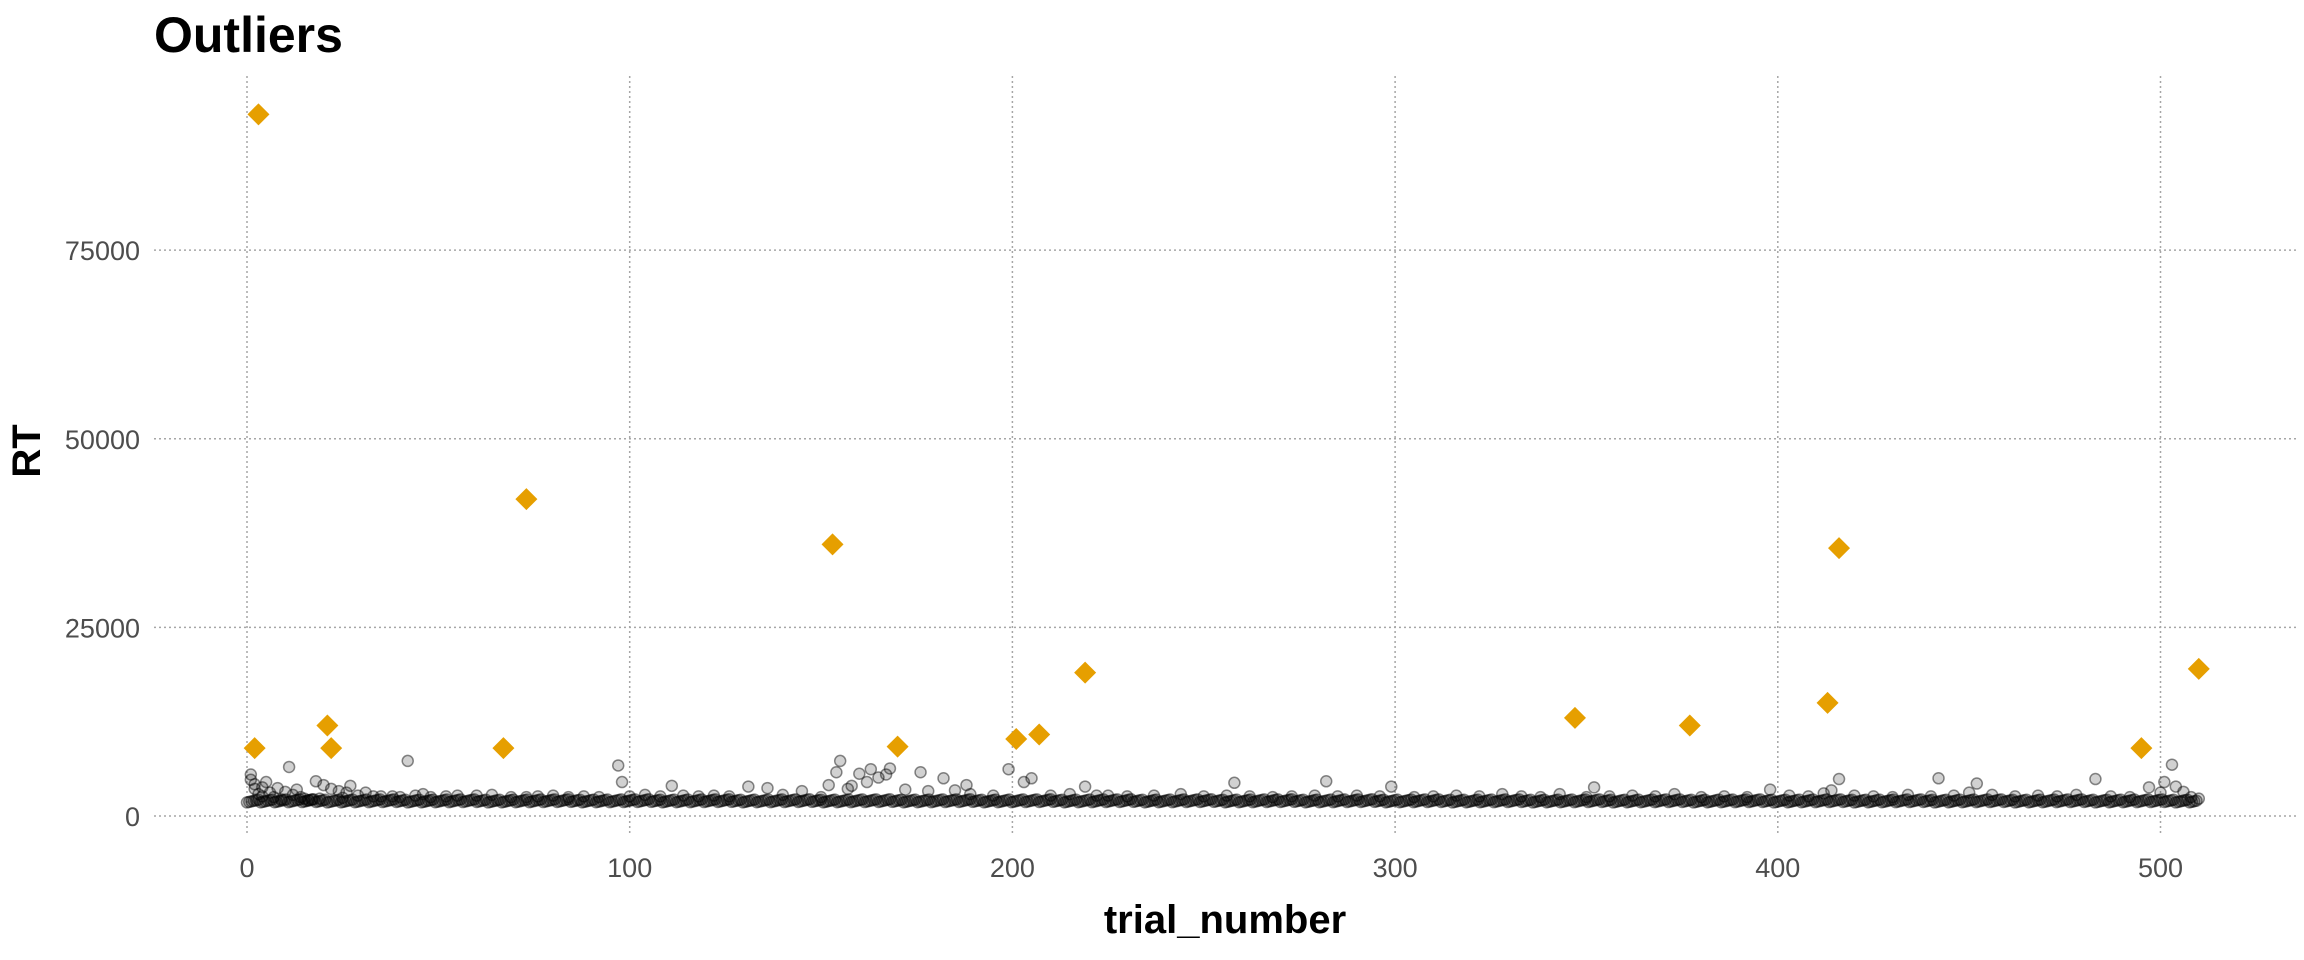  Describe the element at coordinates (1012, 868) in the screenshot. I see `x-tick-label: 200` at that location.